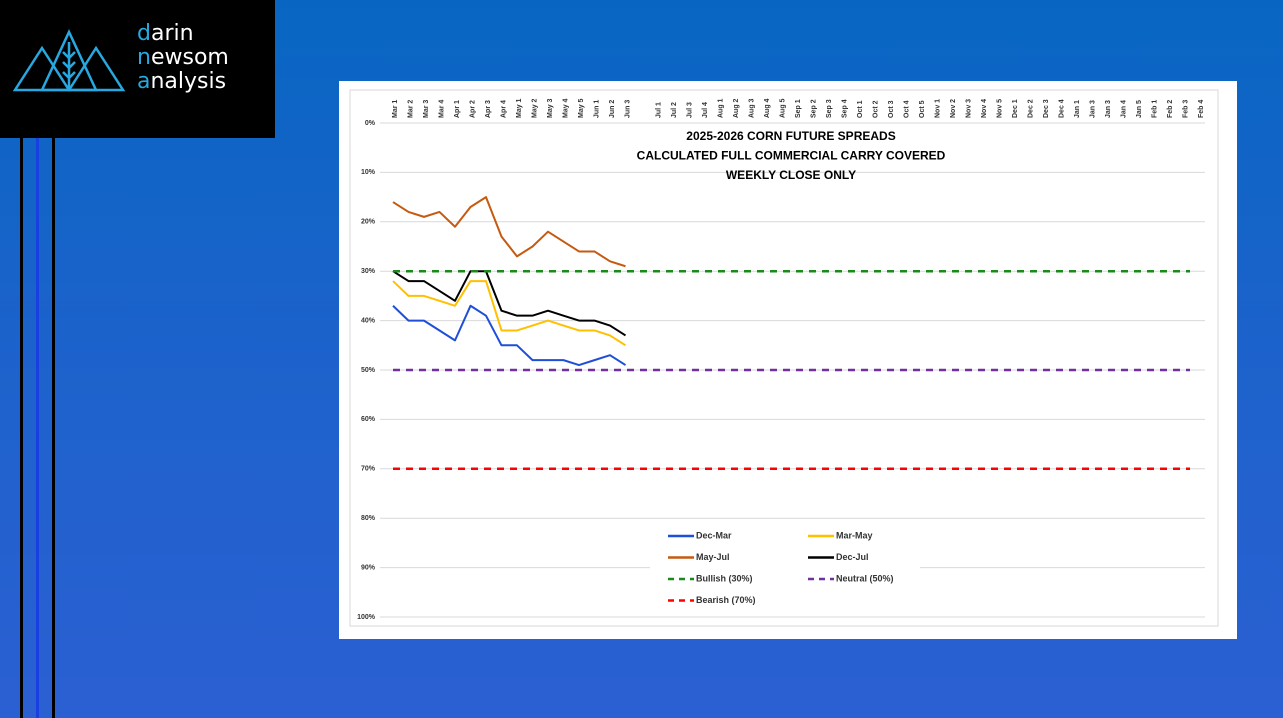  What do you see at coordinates (1046, 108) in the screenshot?
I see `x-tick-label: Dec 3` at bounding box center [1046, 108].